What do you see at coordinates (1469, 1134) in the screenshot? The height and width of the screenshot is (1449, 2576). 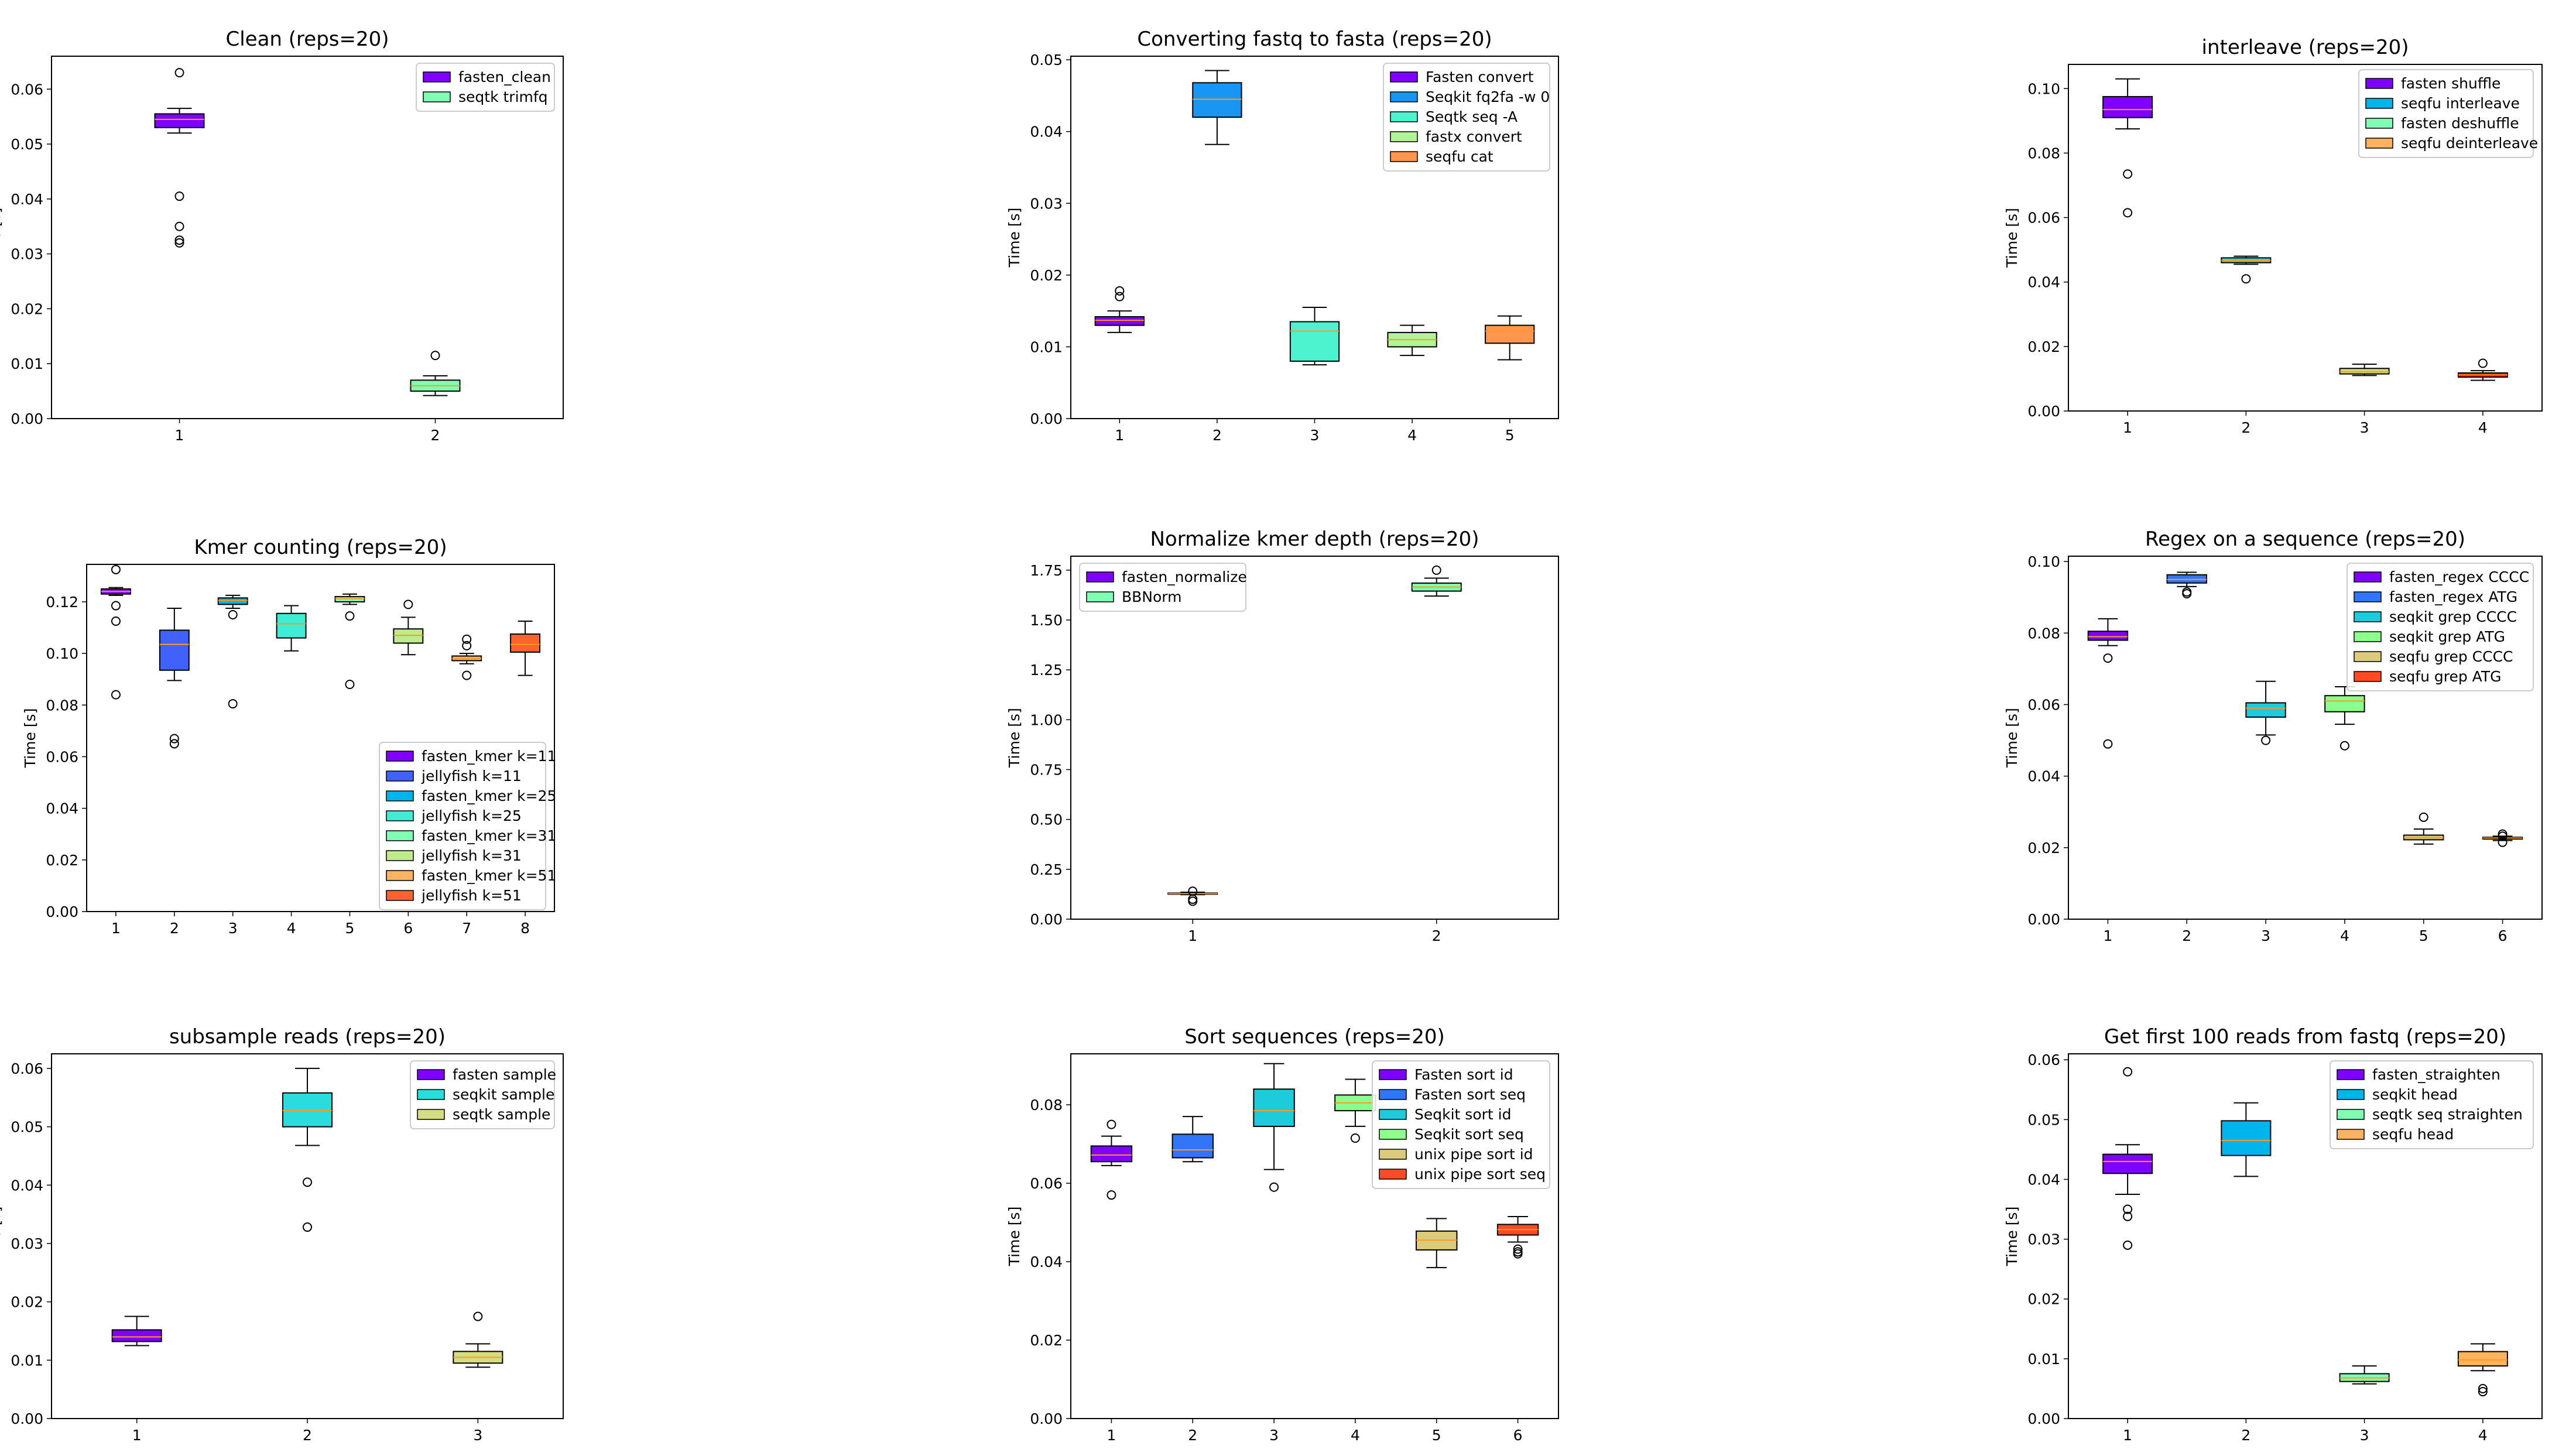 I see `legend-label: Seqkit sort seq` at bounding box center [1469, 1134].